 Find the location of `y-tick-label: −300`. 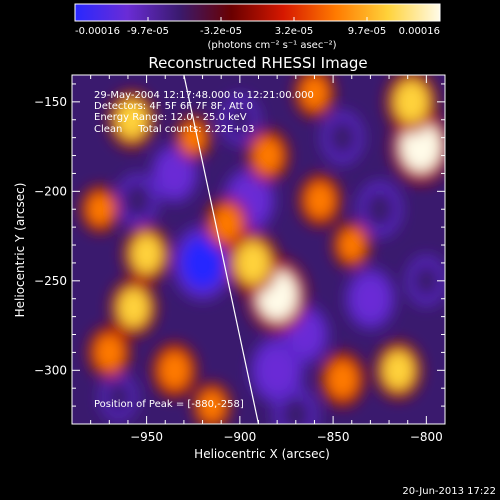

y-tick-label: −300 is located at coordinates (50, 370).